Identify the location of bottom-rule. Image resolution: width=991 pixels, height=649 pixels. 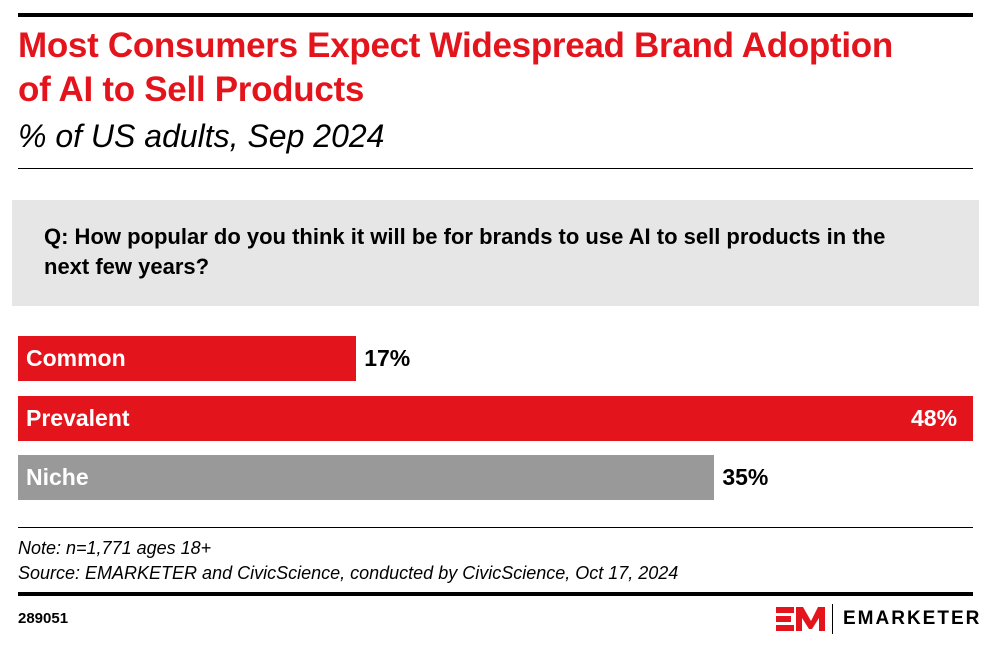
(495, 594).